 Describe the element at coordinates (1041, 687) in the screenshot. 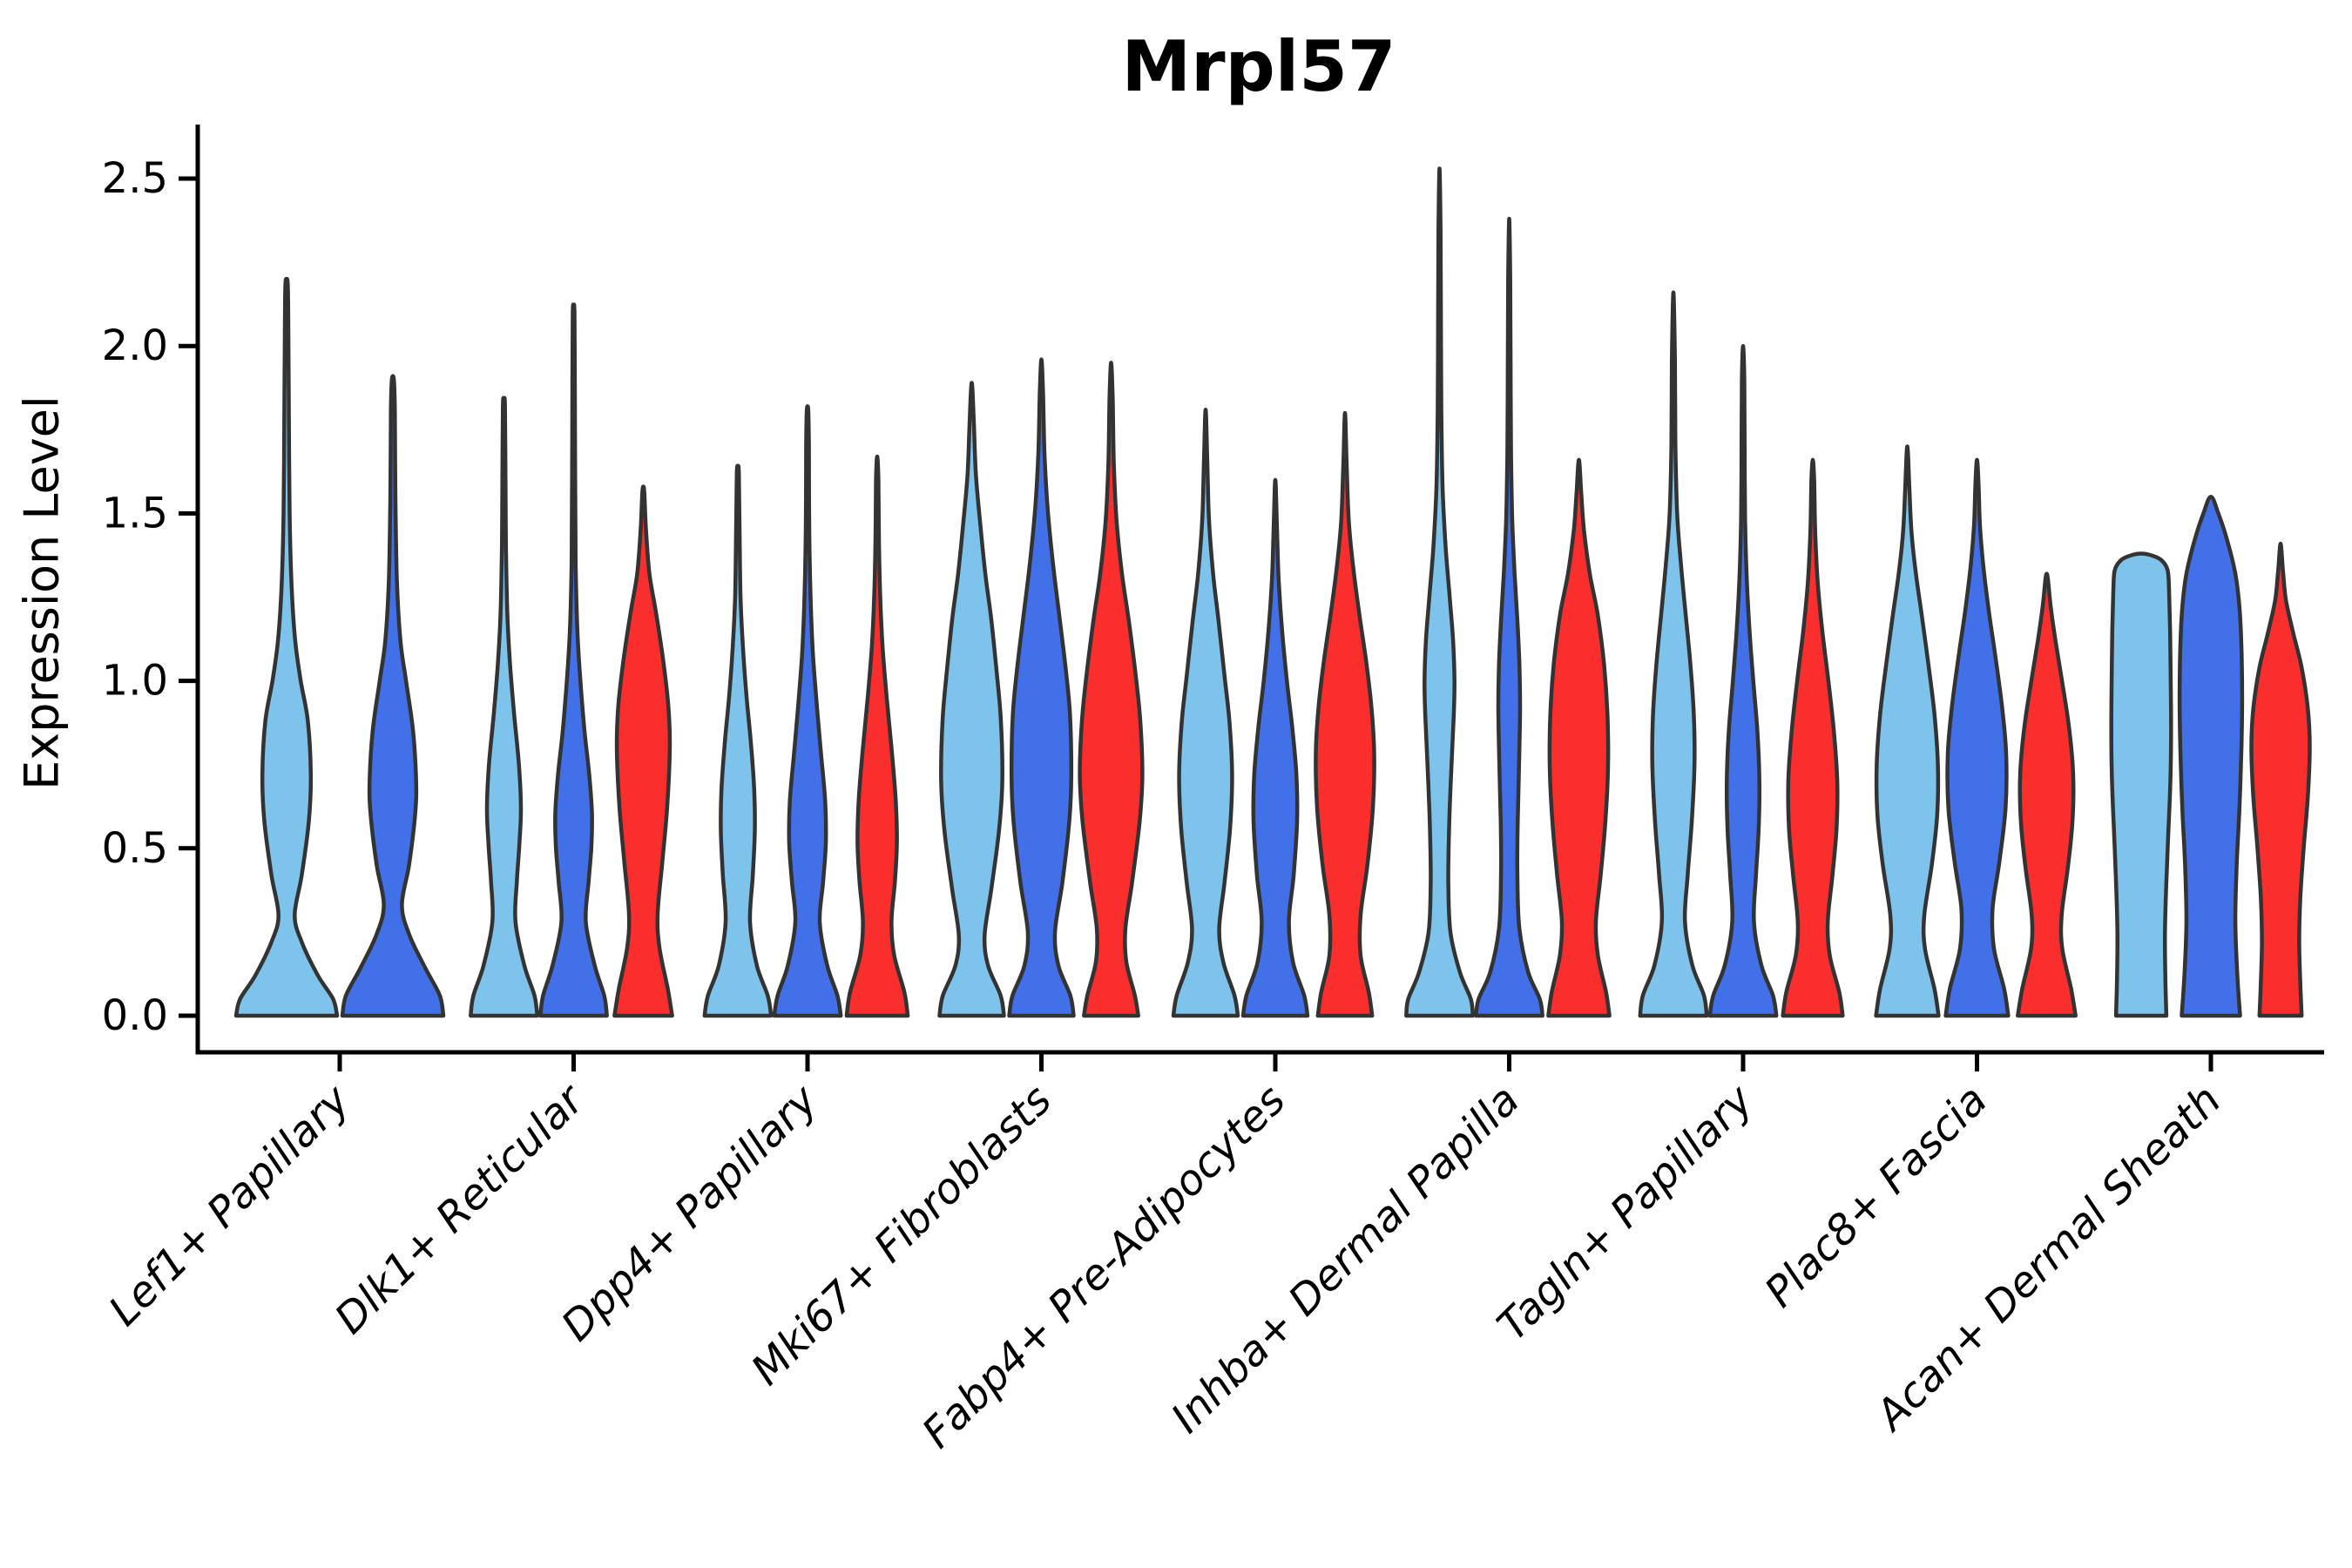

I see `violin-3-blue_dark` at that location.